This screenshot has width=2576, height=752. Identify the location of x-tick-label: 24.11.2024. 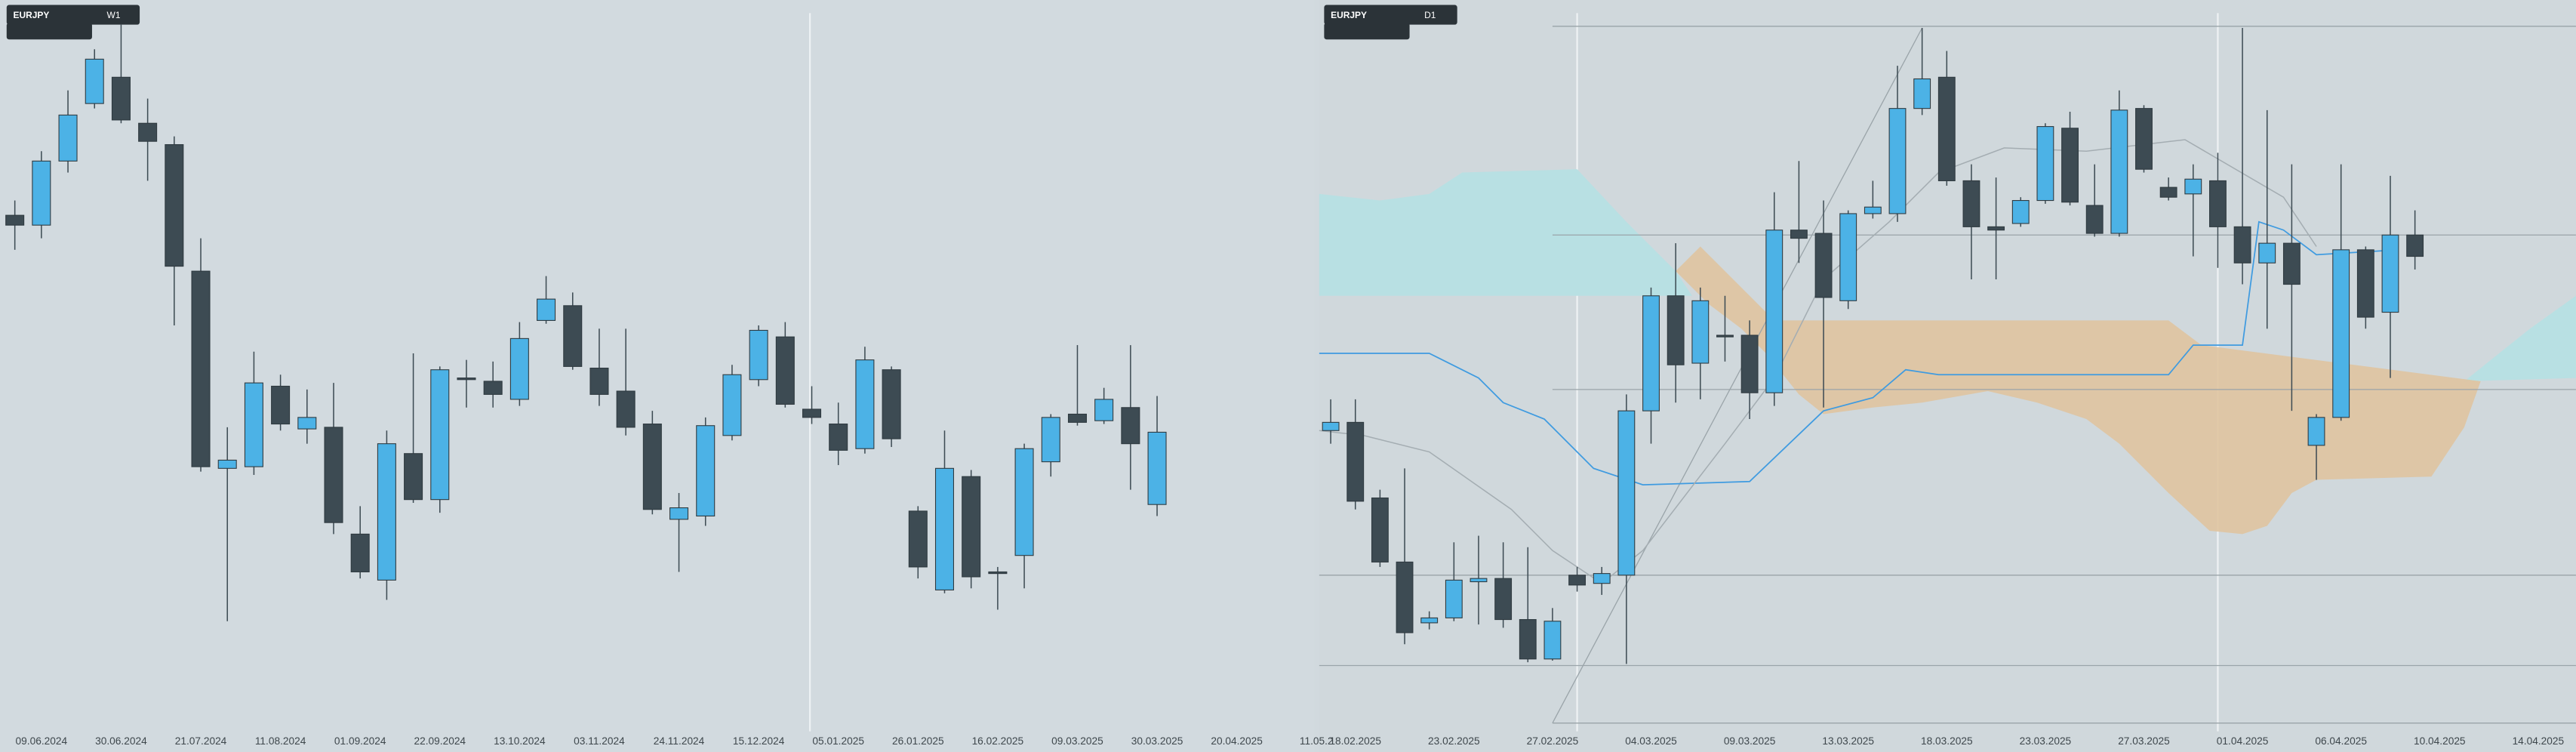
(679, 741).